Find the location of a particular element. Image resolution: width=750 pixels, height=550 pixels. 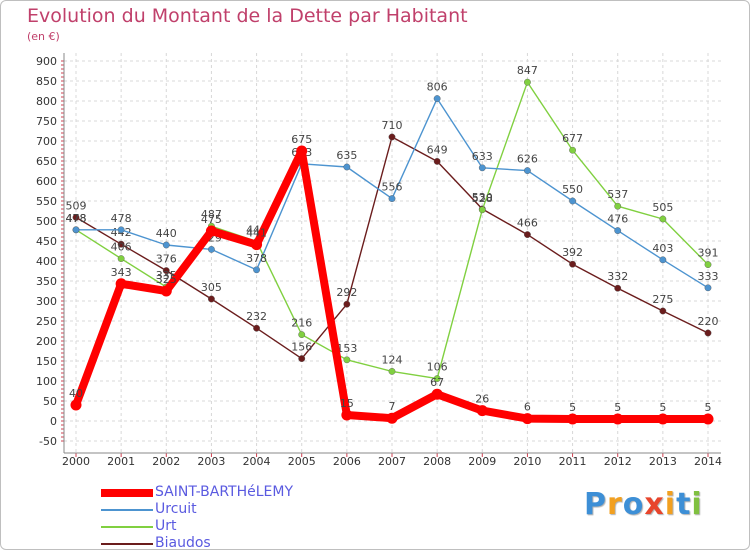

data-label: 806 is located at coordinates (437, 87).